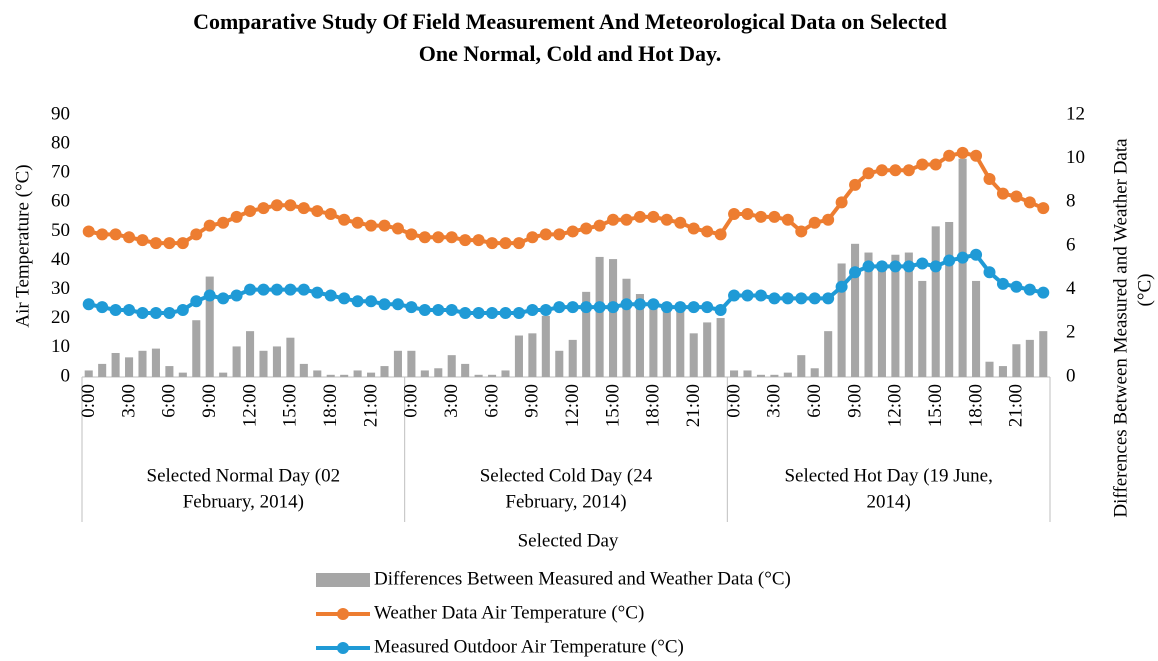 The height and width of the screenshot is (661, 1158). Describe the element at coordinates (1075, 157) in the screenshot. I see `y2-tick-label: 10` at that location.